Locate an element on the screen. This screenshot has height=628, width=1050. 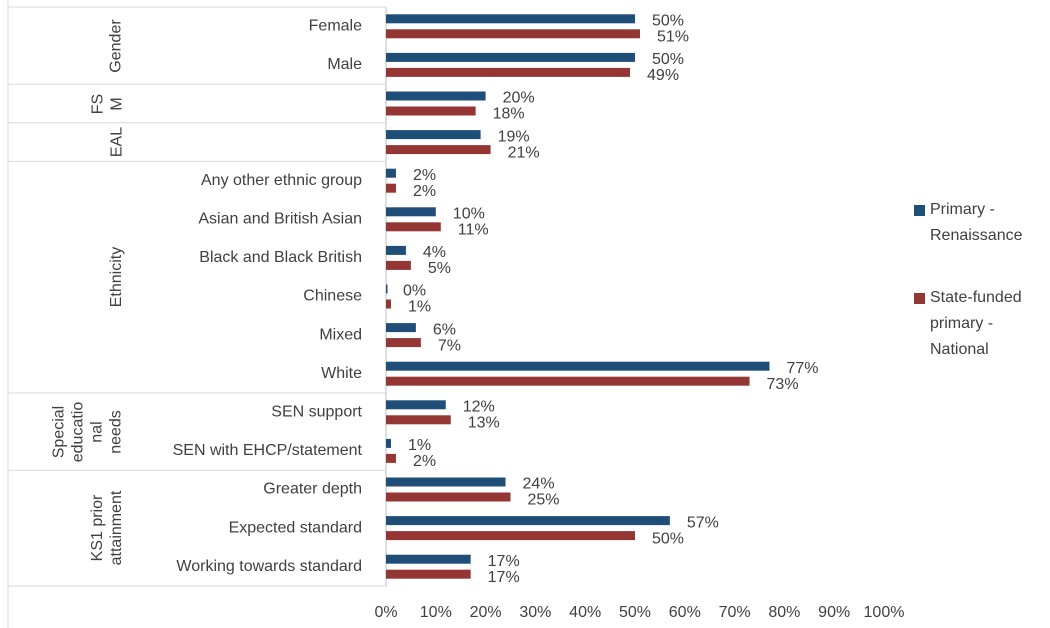
data-label: 11% is located at coordinates (473, 230).